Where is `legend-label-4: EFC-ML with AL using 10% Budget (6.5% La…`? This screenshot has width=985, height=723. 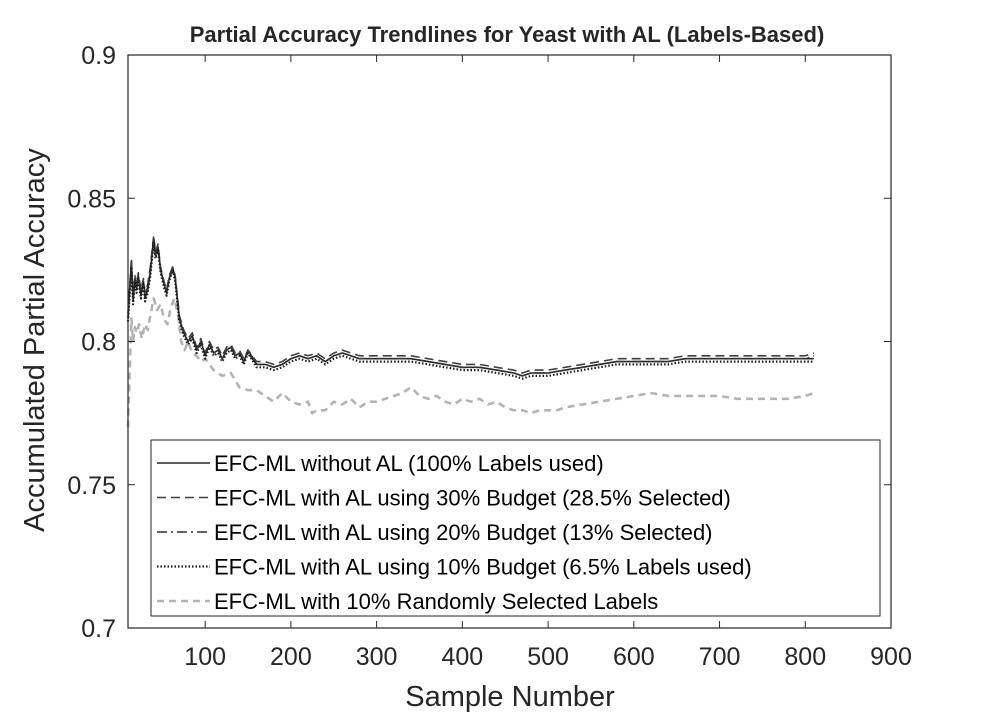
legend-label-4: EFC-ML with AL using 10% Budget (6.5% La… is located at coordinates (483, 567).